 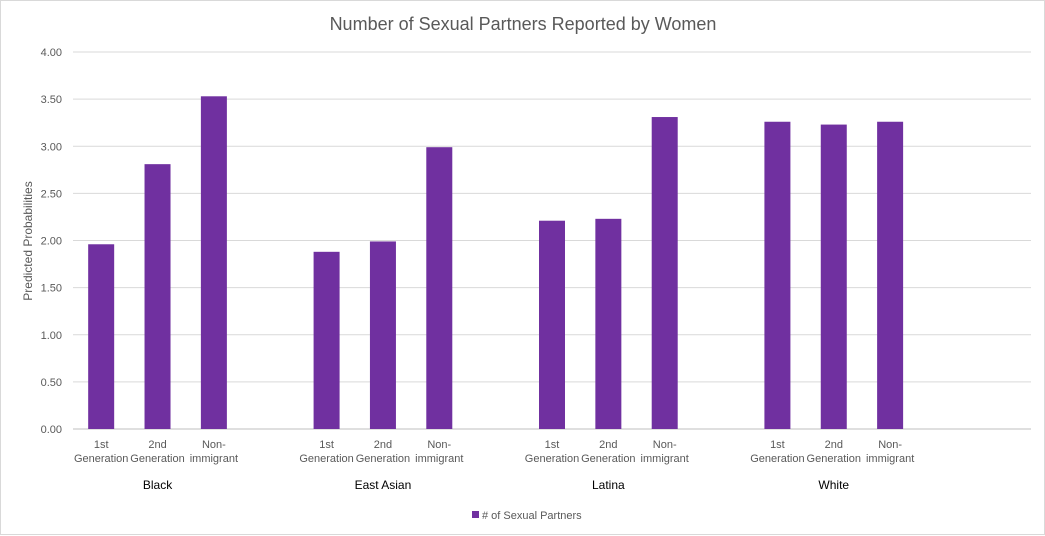 I want to click on y-tick-label: 0.00, so click(x=51, y=430).